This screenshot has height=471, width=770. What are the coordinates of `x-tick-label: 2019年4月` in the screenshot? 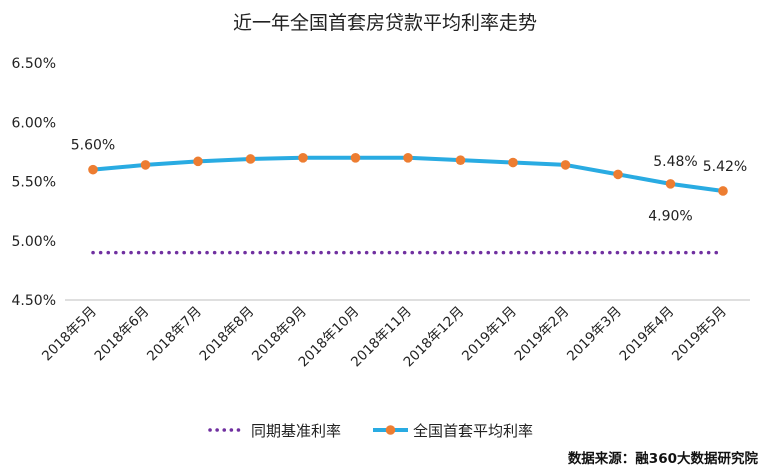 It's located at (647, 334).